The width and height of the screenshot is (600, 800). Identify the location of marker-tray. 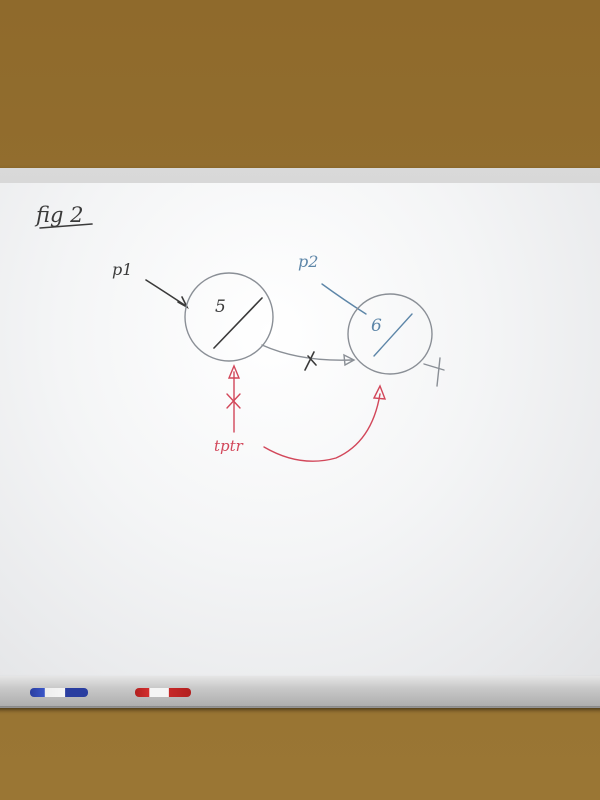
(300, 691).